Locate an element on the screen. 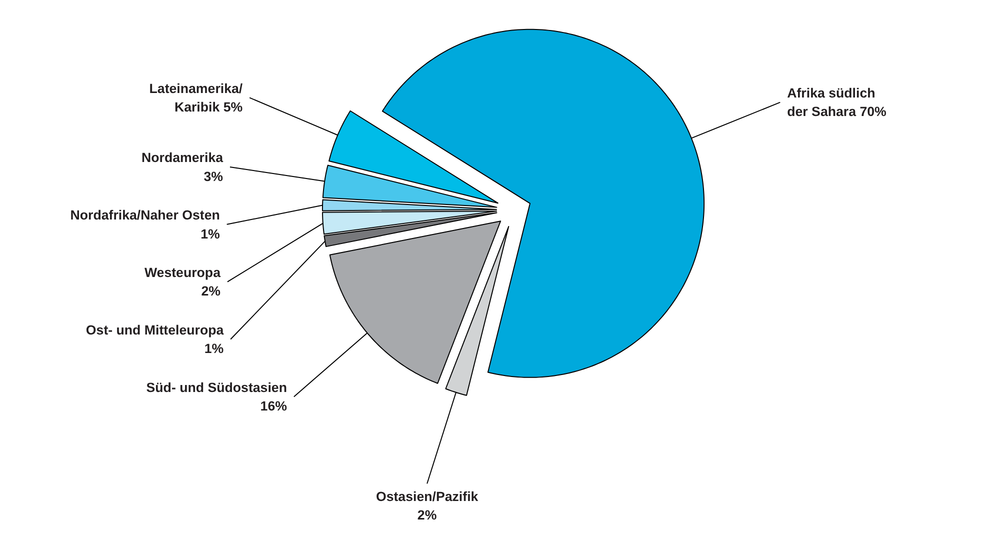  slice-label: Nordamerika is located at coordinates (183, 158).